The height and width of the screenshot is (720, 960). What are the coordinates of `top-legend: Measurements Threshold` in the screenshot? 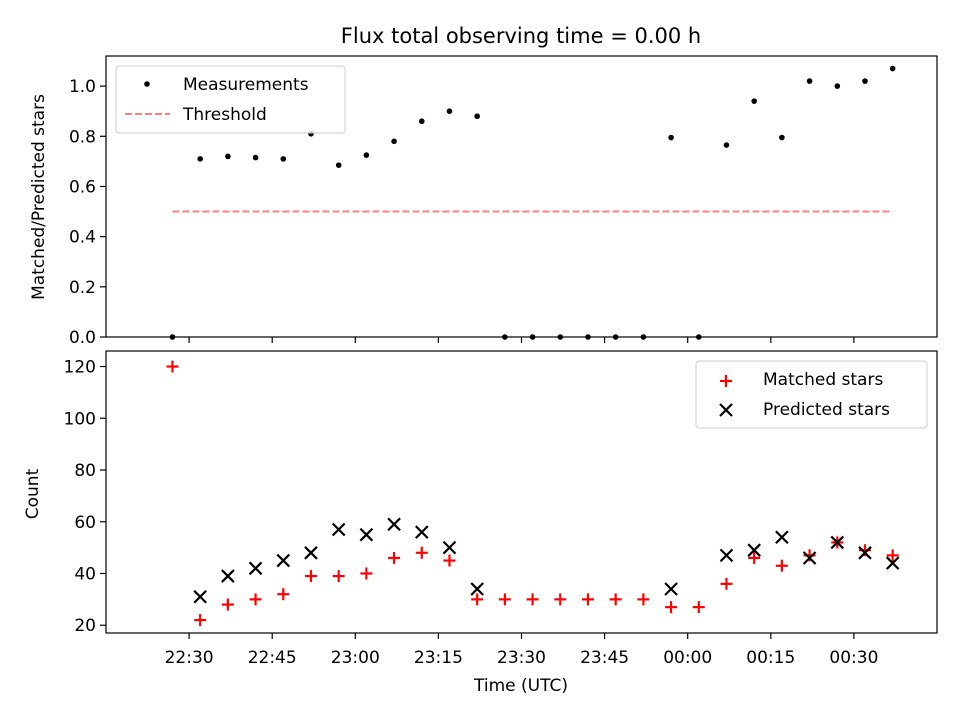 It's located at (230, 99).